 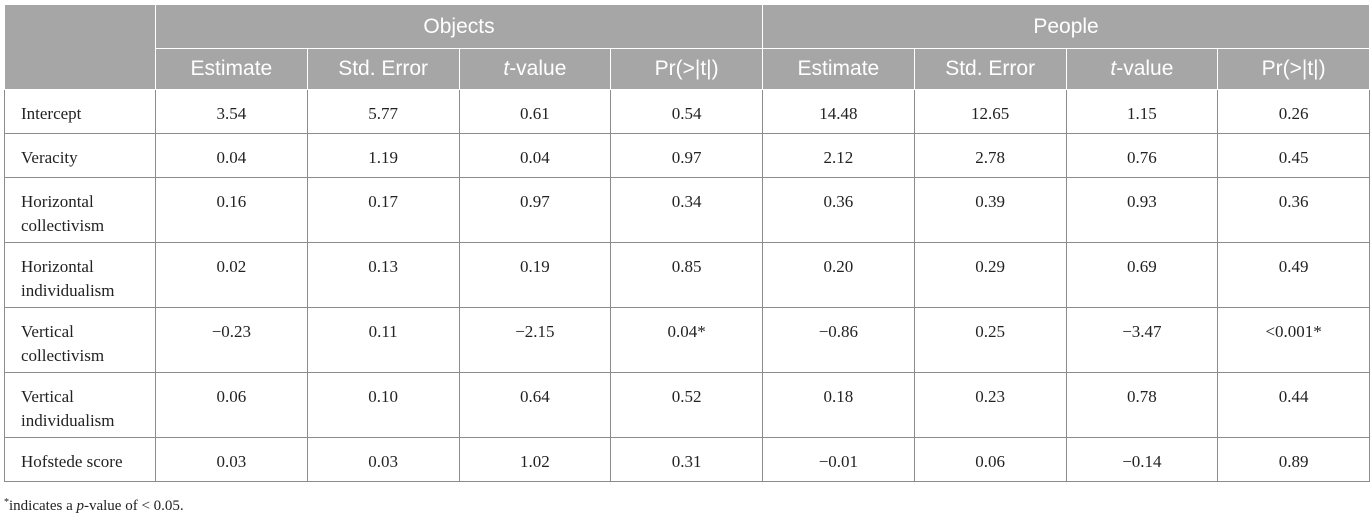 I want to click on table-row: Veracity 0.04 1.19 0.04 0.97 2.12 2.78 0.76 0.45, so click(x=687, y=155).